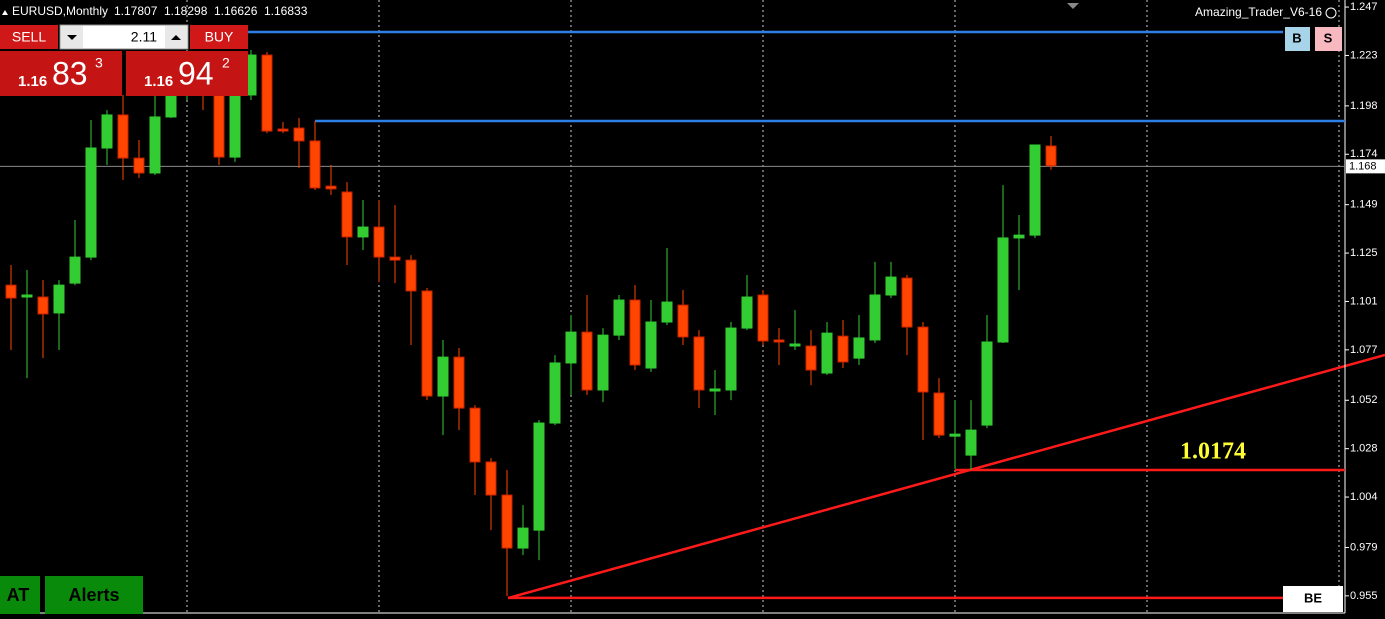  Describe the element at coordinates (1364, 106) in the screenshot. I see `y-tick-label: 1.198` at that location.